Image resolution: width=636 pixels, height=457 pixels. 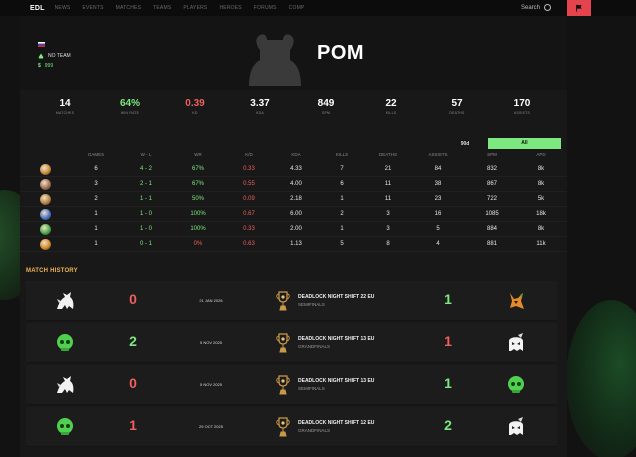 What do you see at coordinates (162, 8) in the screenshot?
I see `nav-item-teams: TEAMS` at bounding box center [162, 8].